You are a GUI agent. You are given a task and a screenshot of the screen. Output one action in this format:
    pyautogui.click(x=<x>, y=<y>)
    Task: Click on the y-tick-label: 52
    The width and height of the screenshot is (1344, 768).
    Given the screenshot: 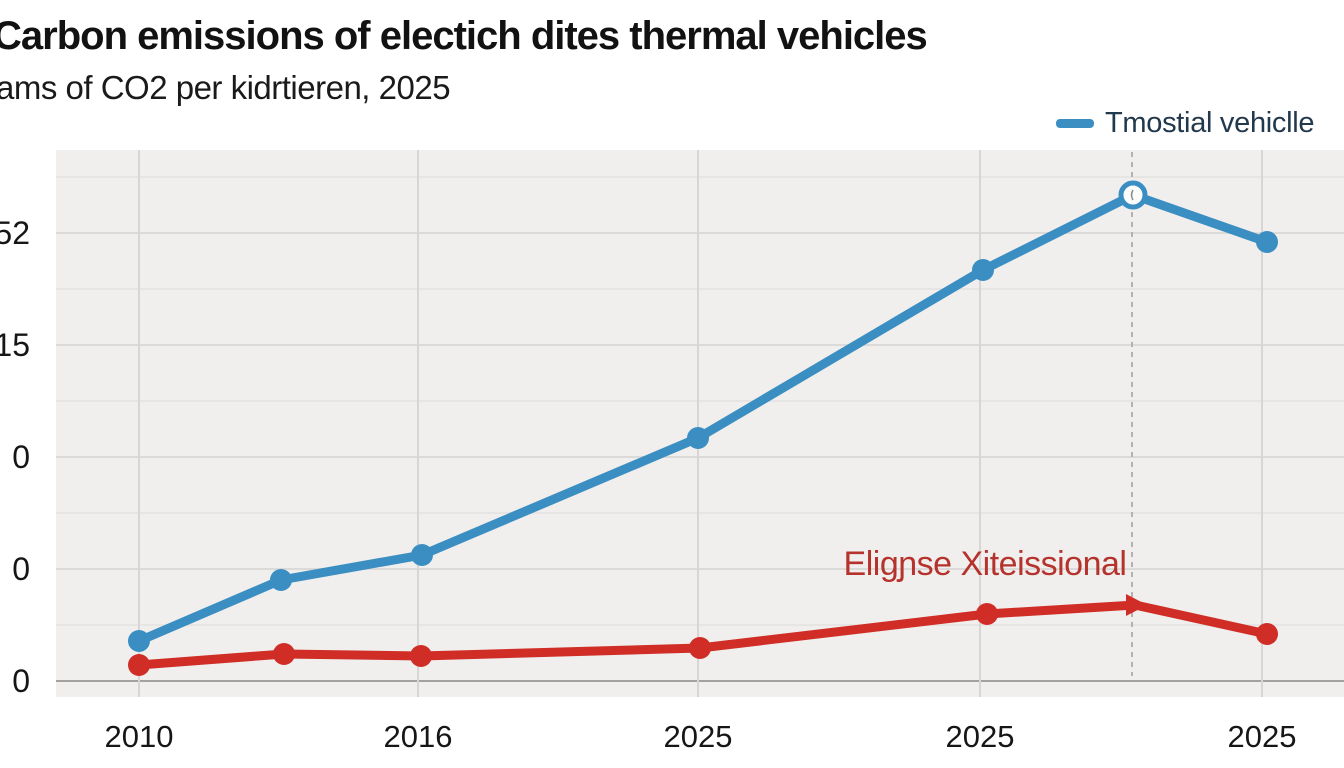 What is the action you would take?
    pyautogui.click(x=15, y=233)
    